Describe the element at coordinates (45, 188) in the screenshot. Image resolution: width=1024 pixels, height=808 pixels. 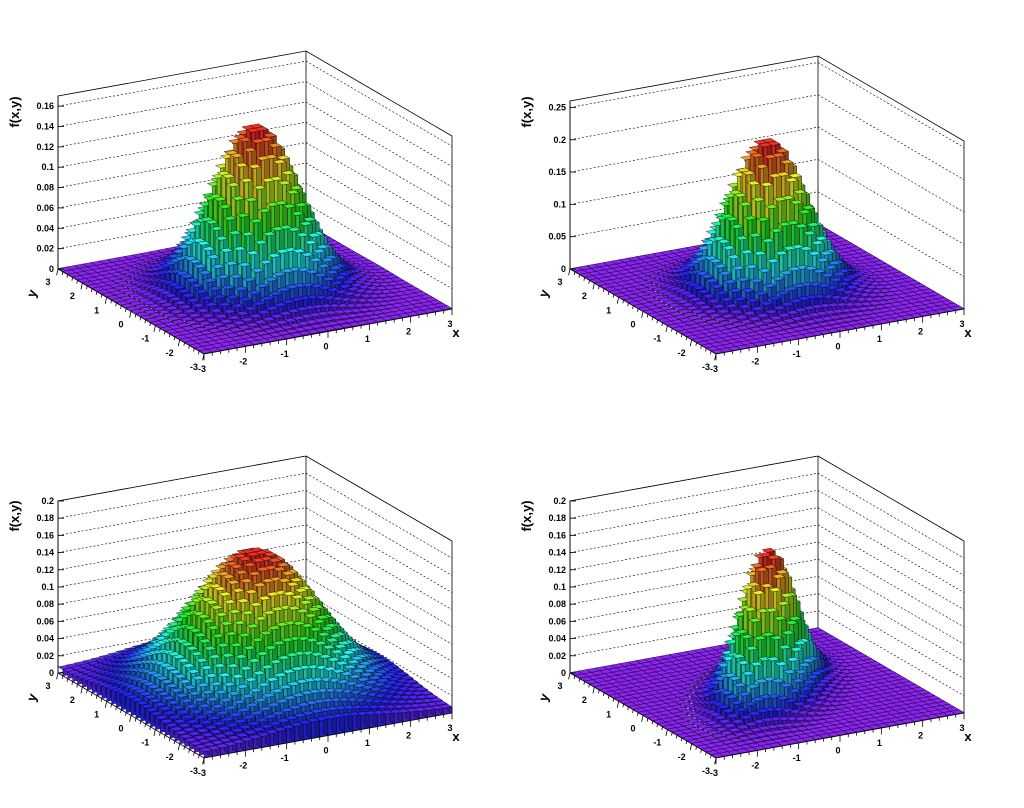
I see `z-tick-label: 0.08` at that location.